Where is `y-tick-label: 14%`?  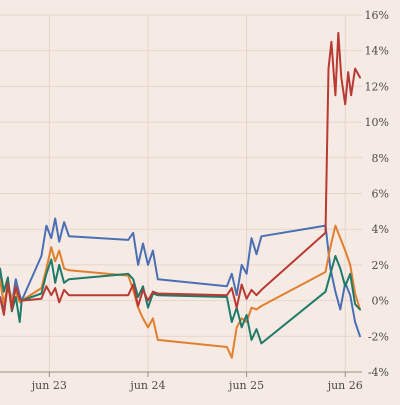
y-tick-label: 14% is located at coordinates (377, 51).